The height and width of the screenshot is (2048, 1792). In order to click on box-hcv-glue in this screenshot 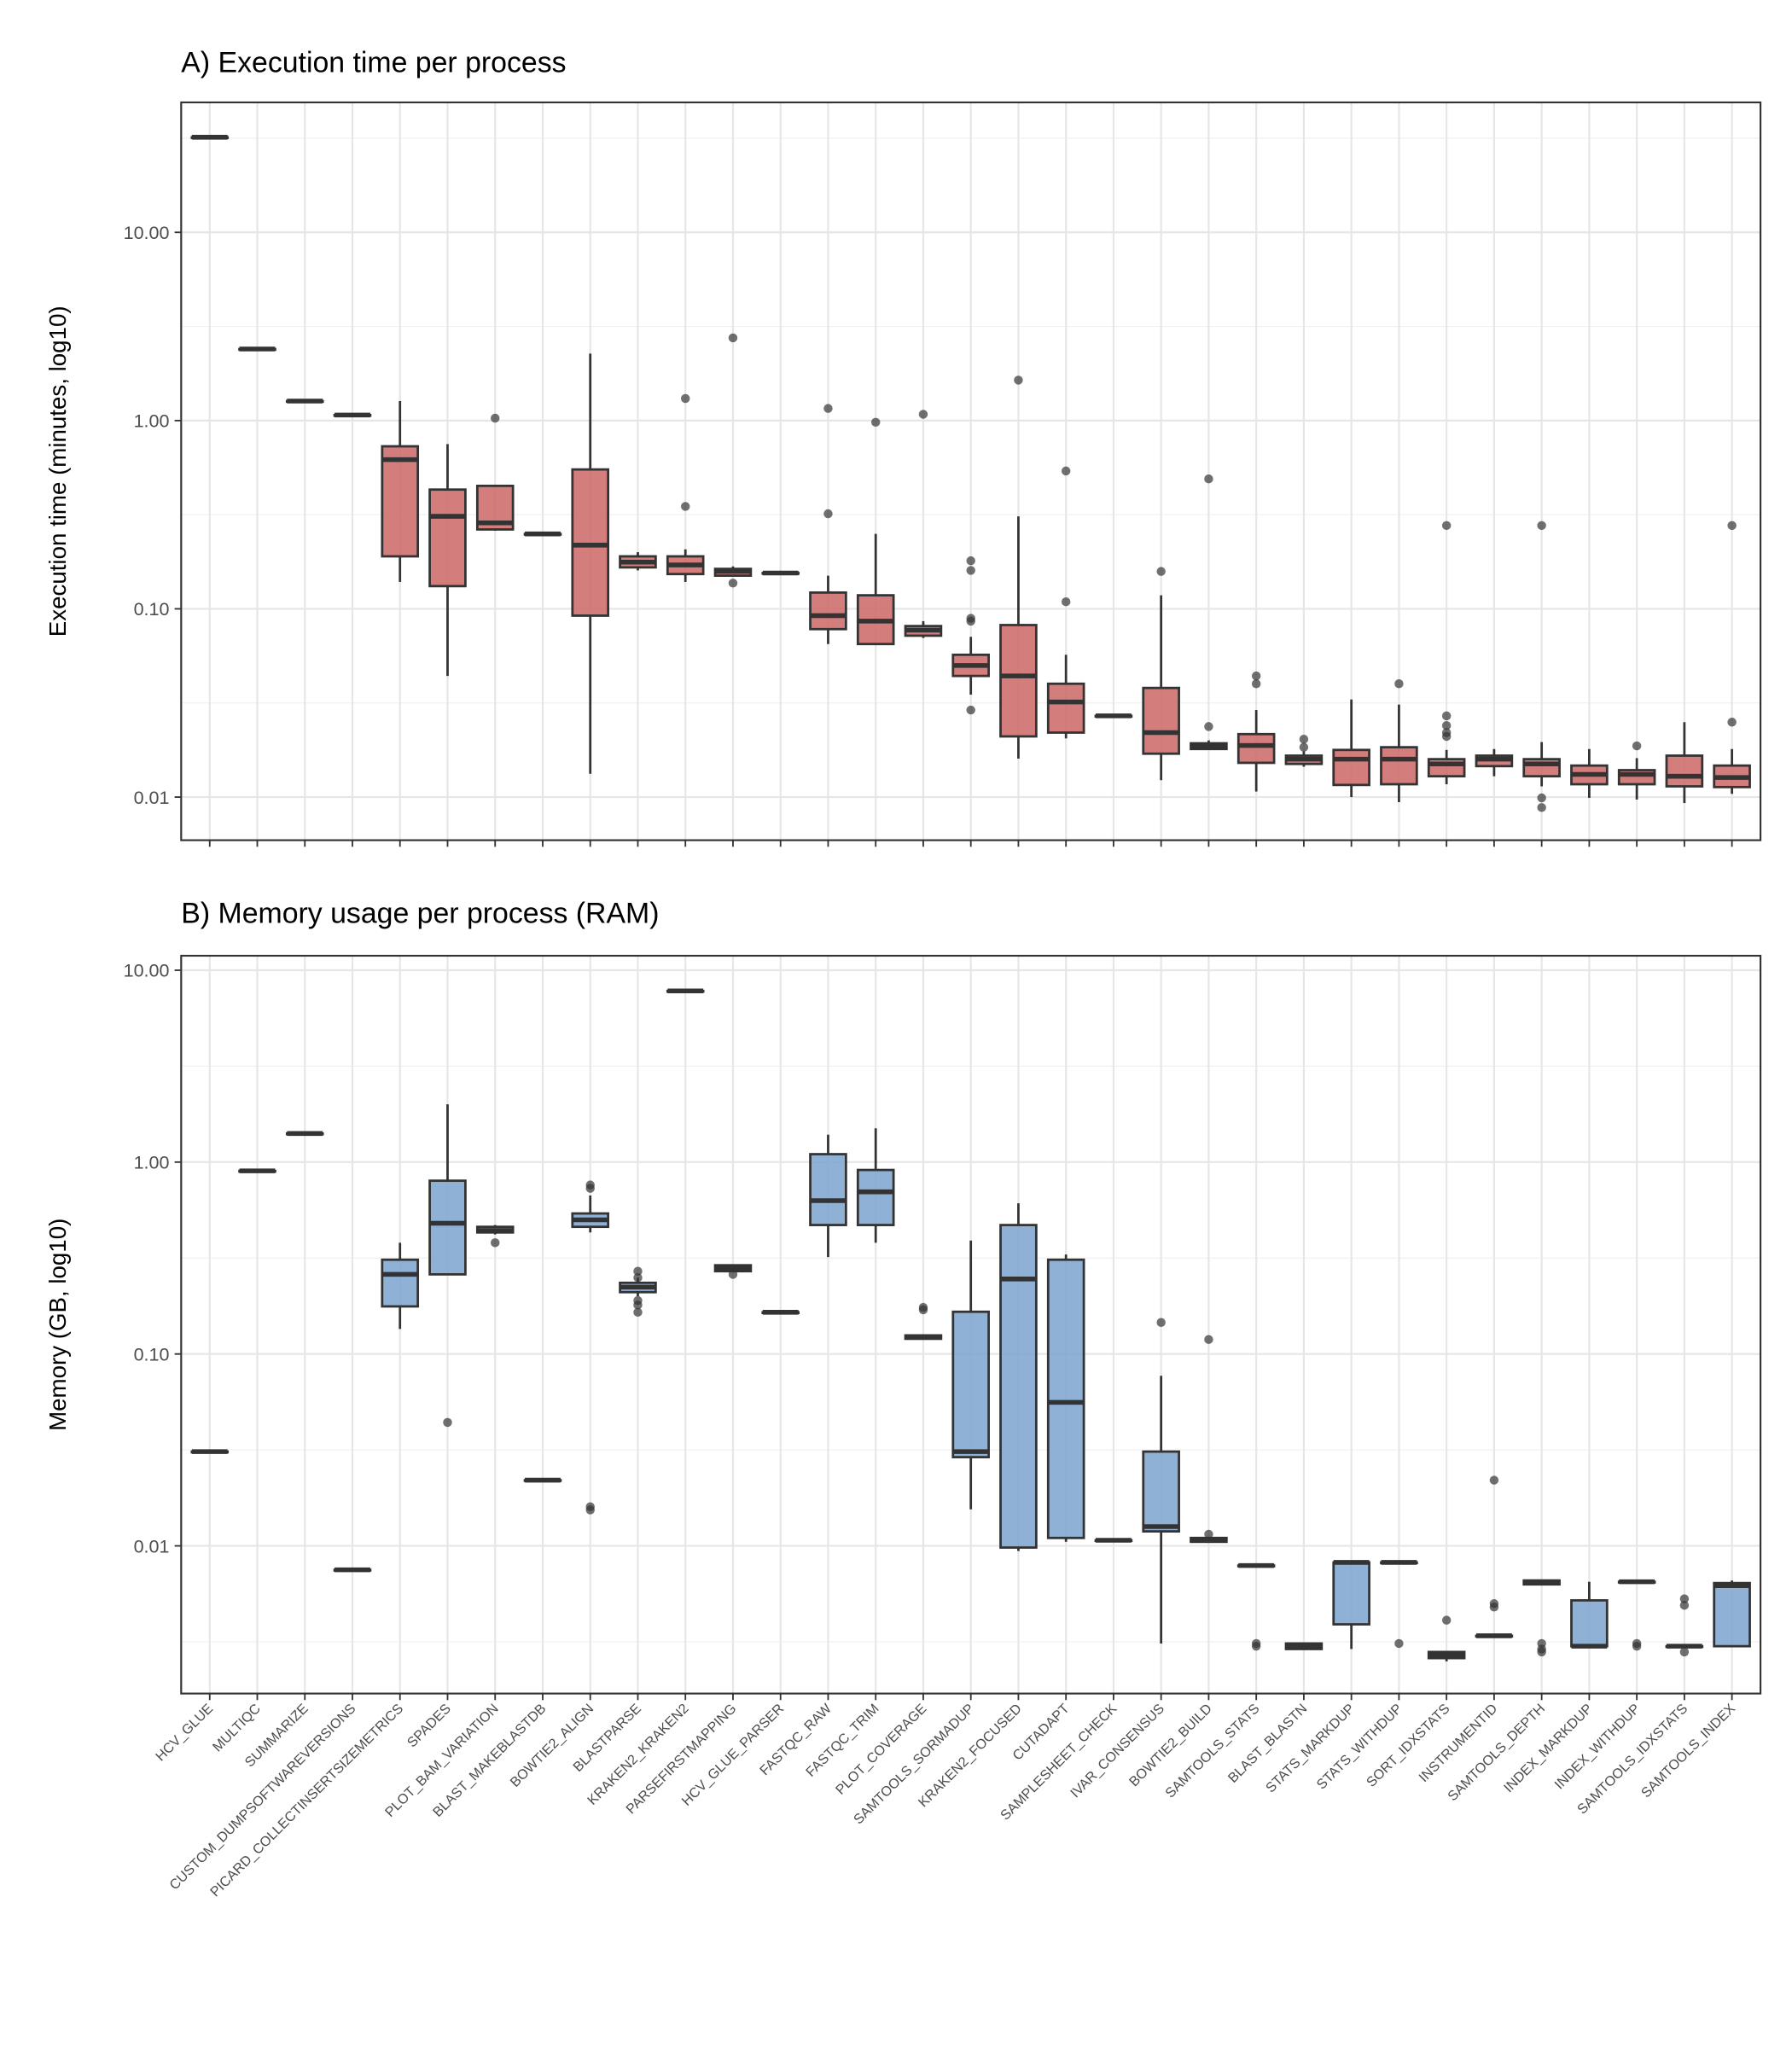, I will do `click(210, 137)`.